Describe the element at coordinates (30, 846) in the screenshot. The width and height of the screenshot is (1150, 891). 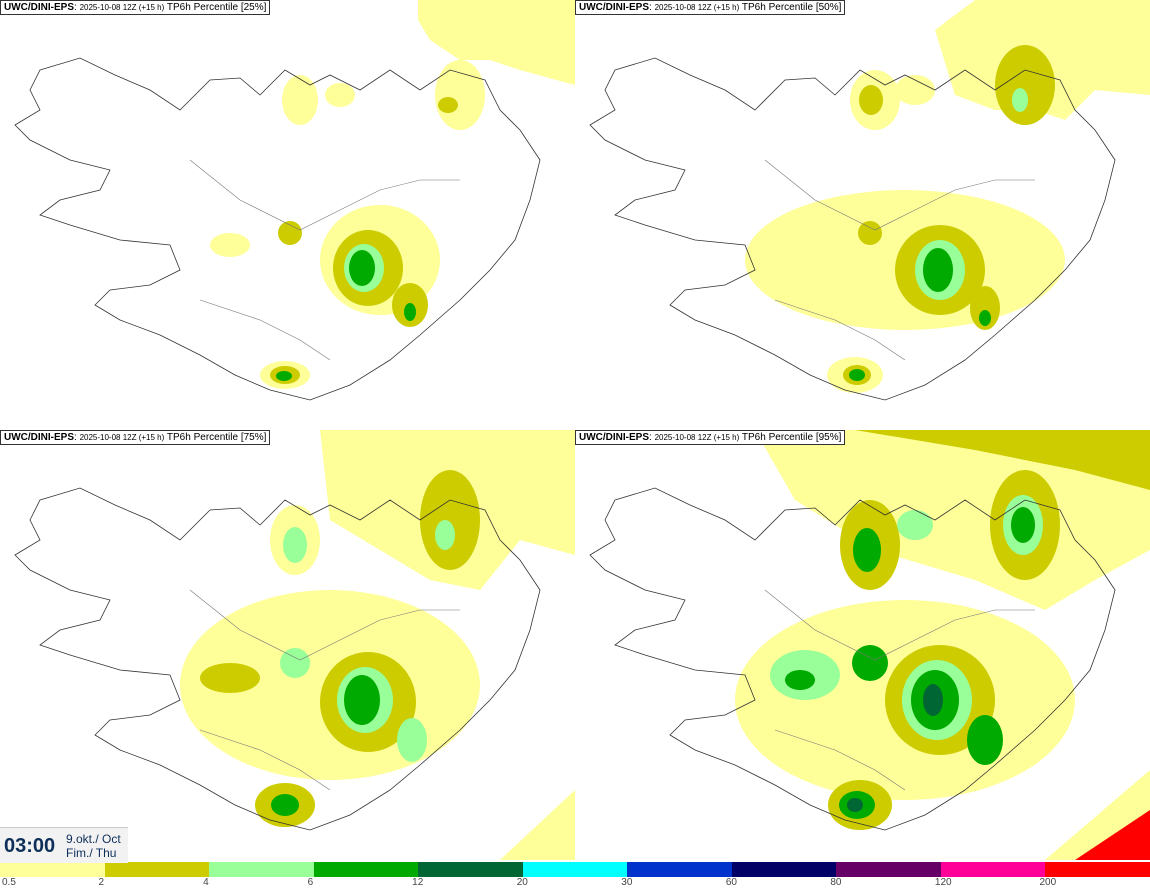
I see `valid-time: 03:00` at that location.